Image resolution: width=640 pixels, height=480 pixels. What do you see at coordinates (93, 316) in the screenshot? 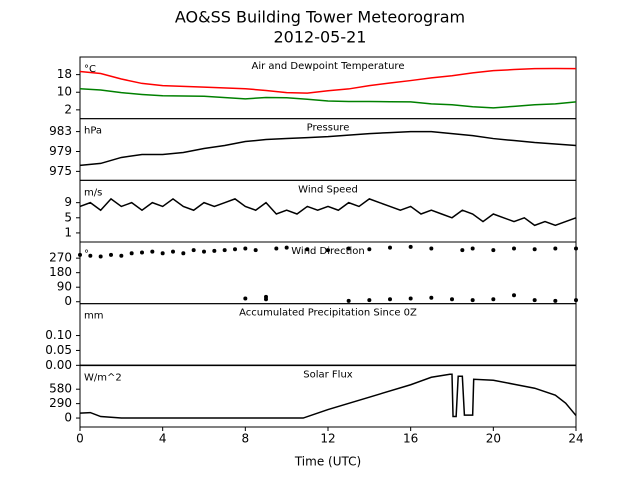
I see `unit-label: mm` at bounding box center [93, 316].